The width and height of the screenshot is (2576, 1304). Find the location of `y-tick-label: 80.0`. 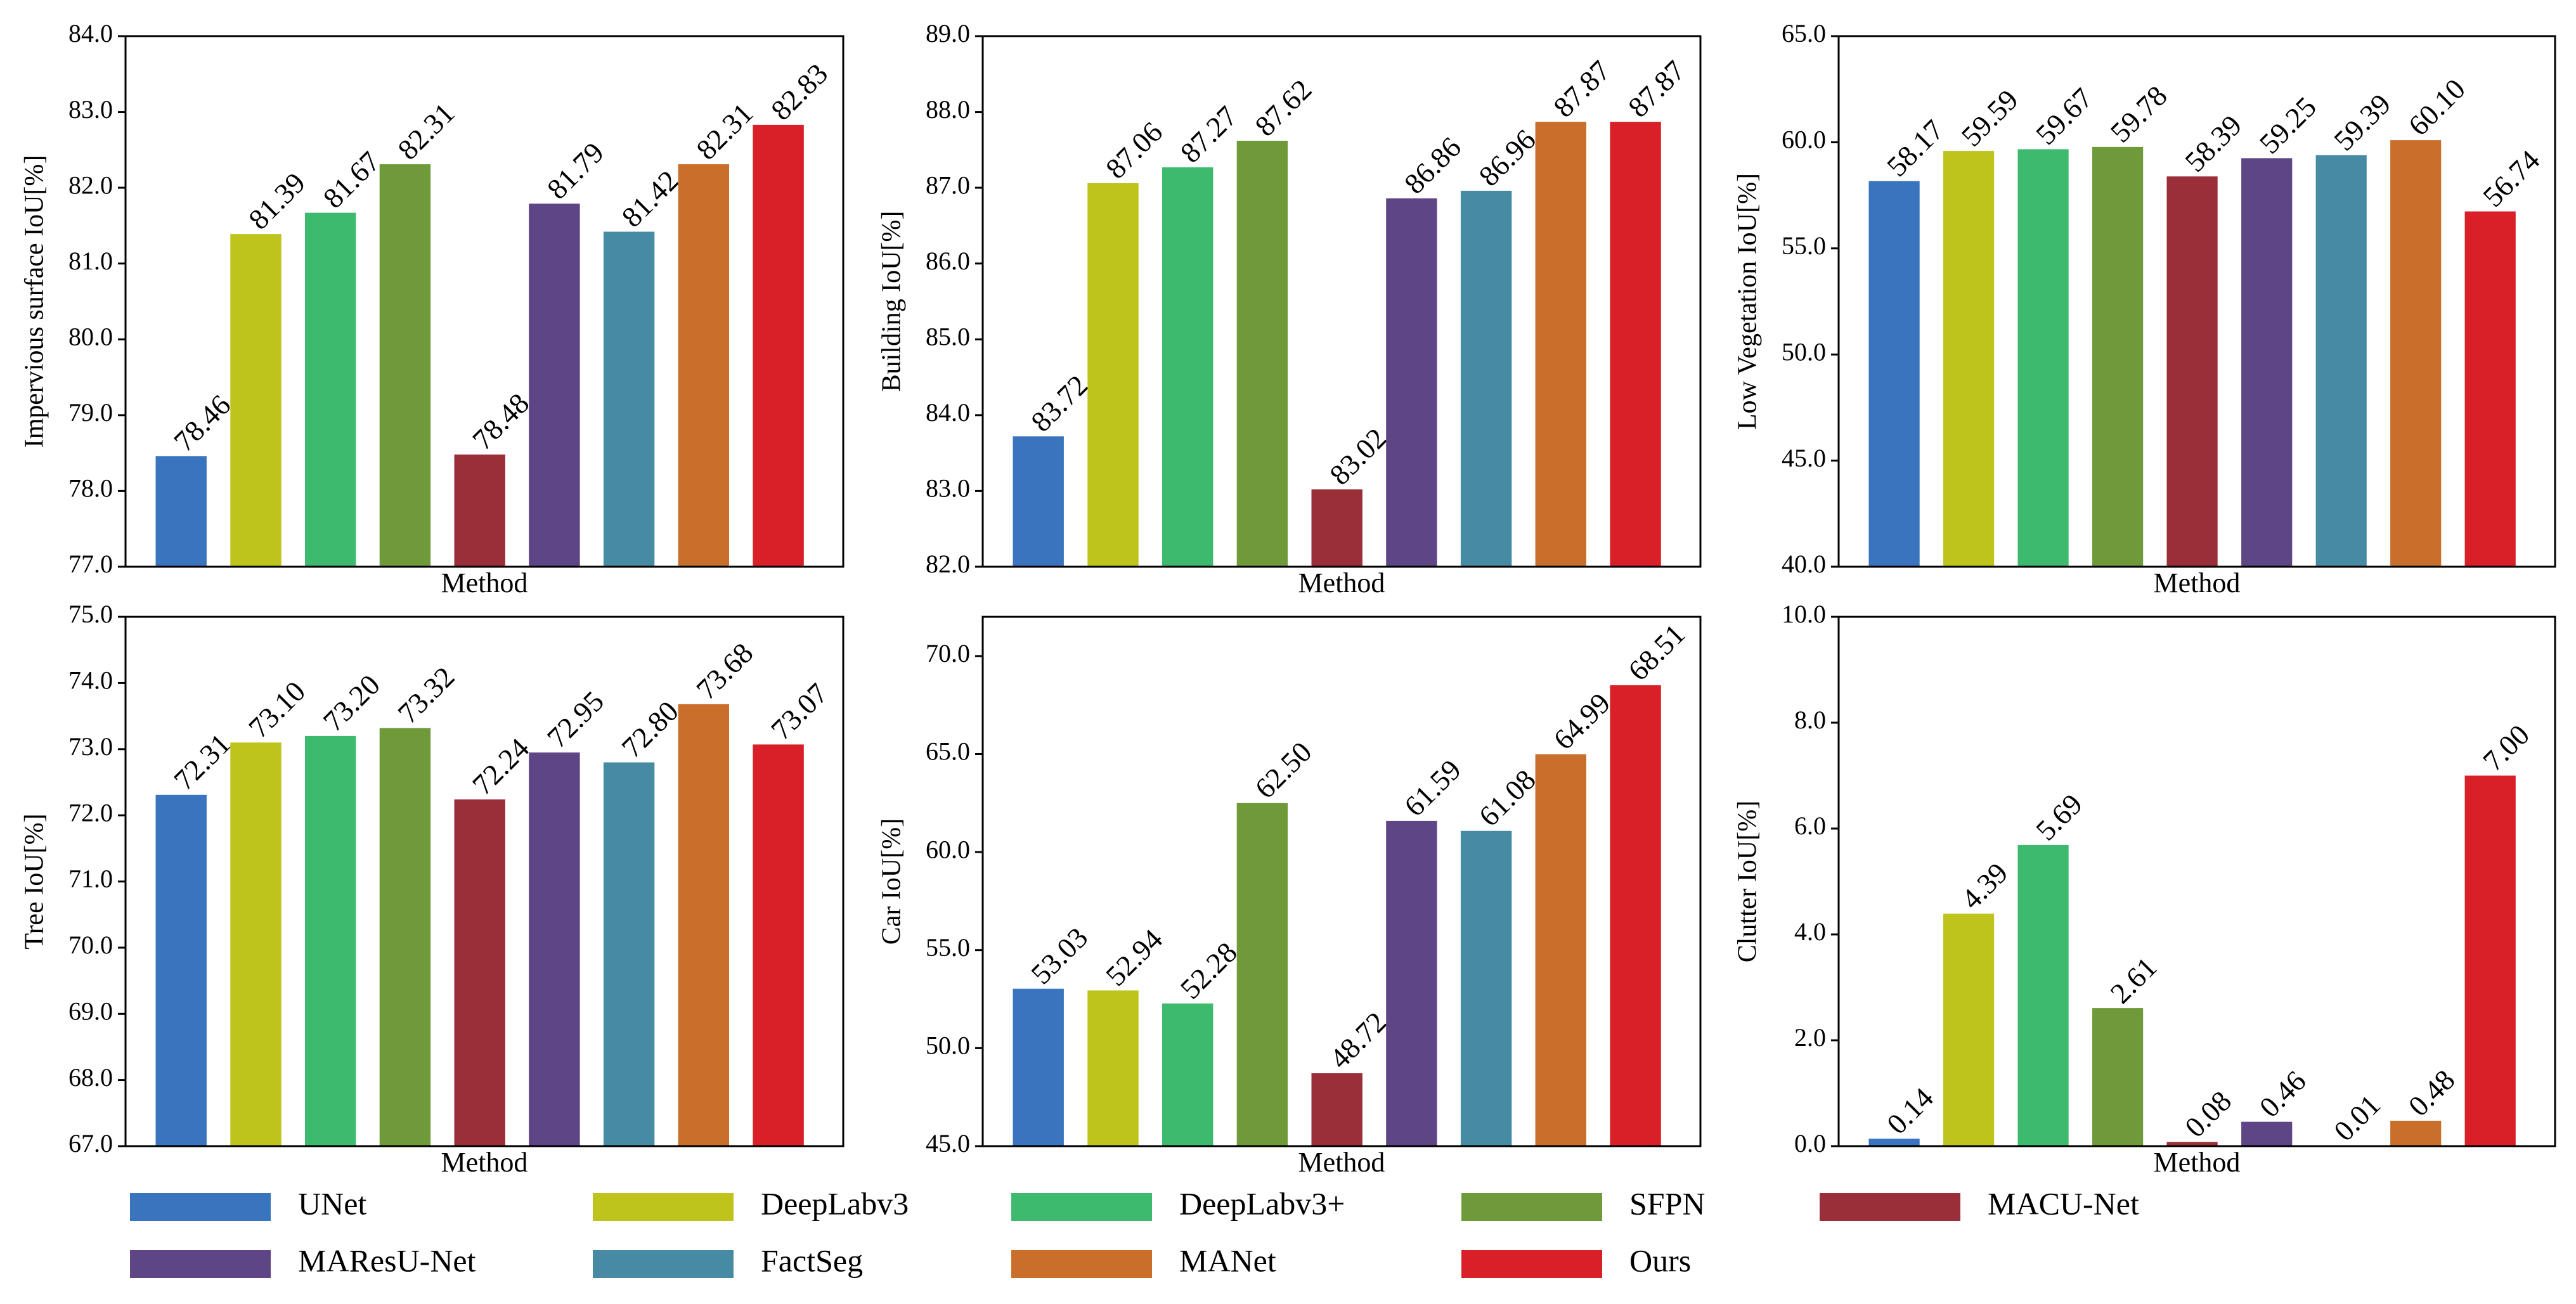

y-tick-label: 80.0 is located at coordinates (90, 336).